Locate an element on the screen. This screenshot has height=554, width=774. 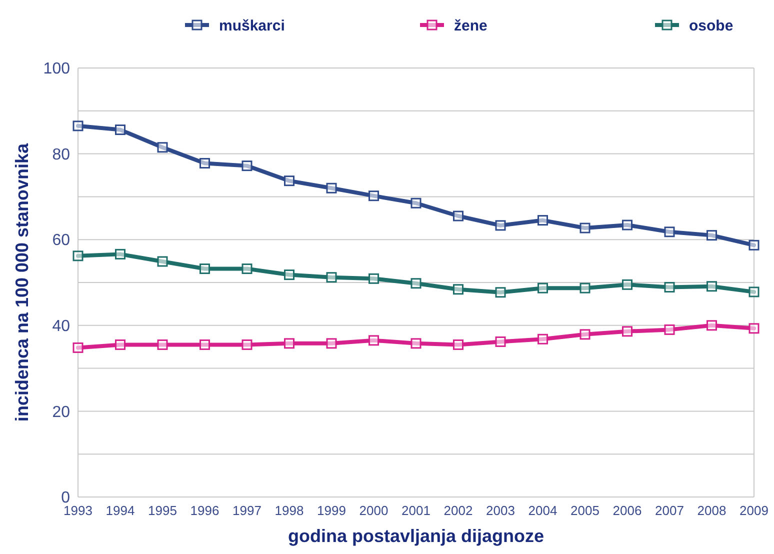
x-tick-label: 2004 is located at coordinates (543, 510).